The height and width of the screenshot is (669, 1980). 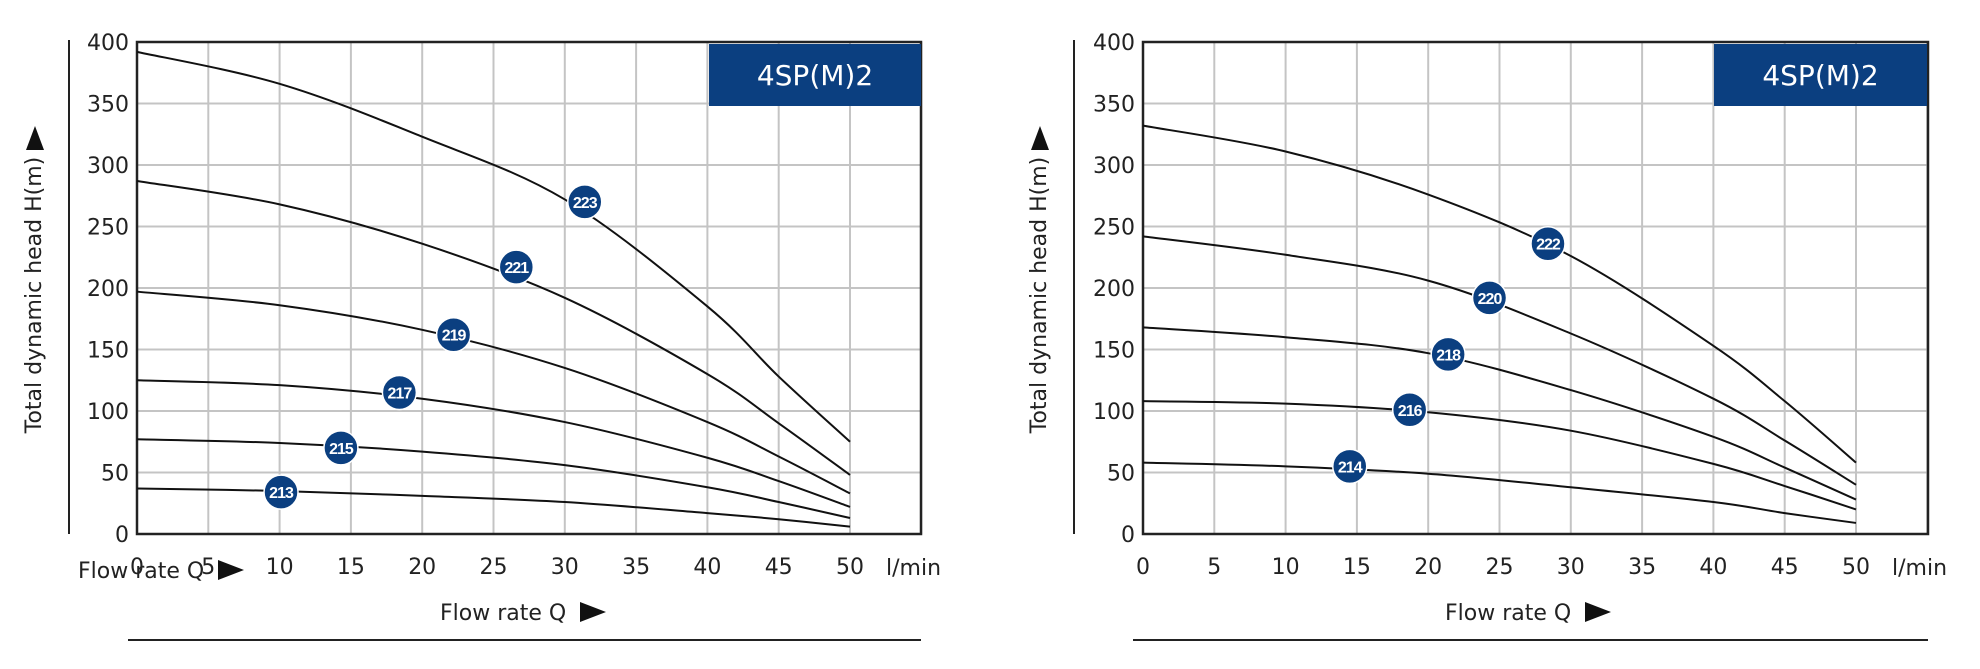 I want to click on badge-label-216: 216, so click(x=1410, y=411).